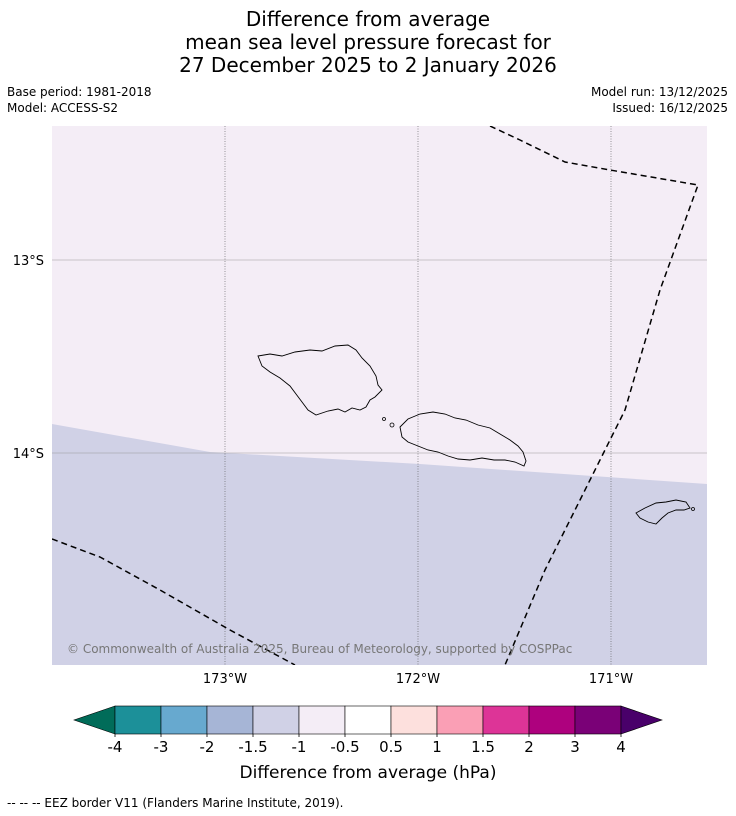 Image resolution: width=736 pixels, height=816 pixels. Describe the element at coordinates (320, 380) in the screenshot. I see `island-savaii` at that location.